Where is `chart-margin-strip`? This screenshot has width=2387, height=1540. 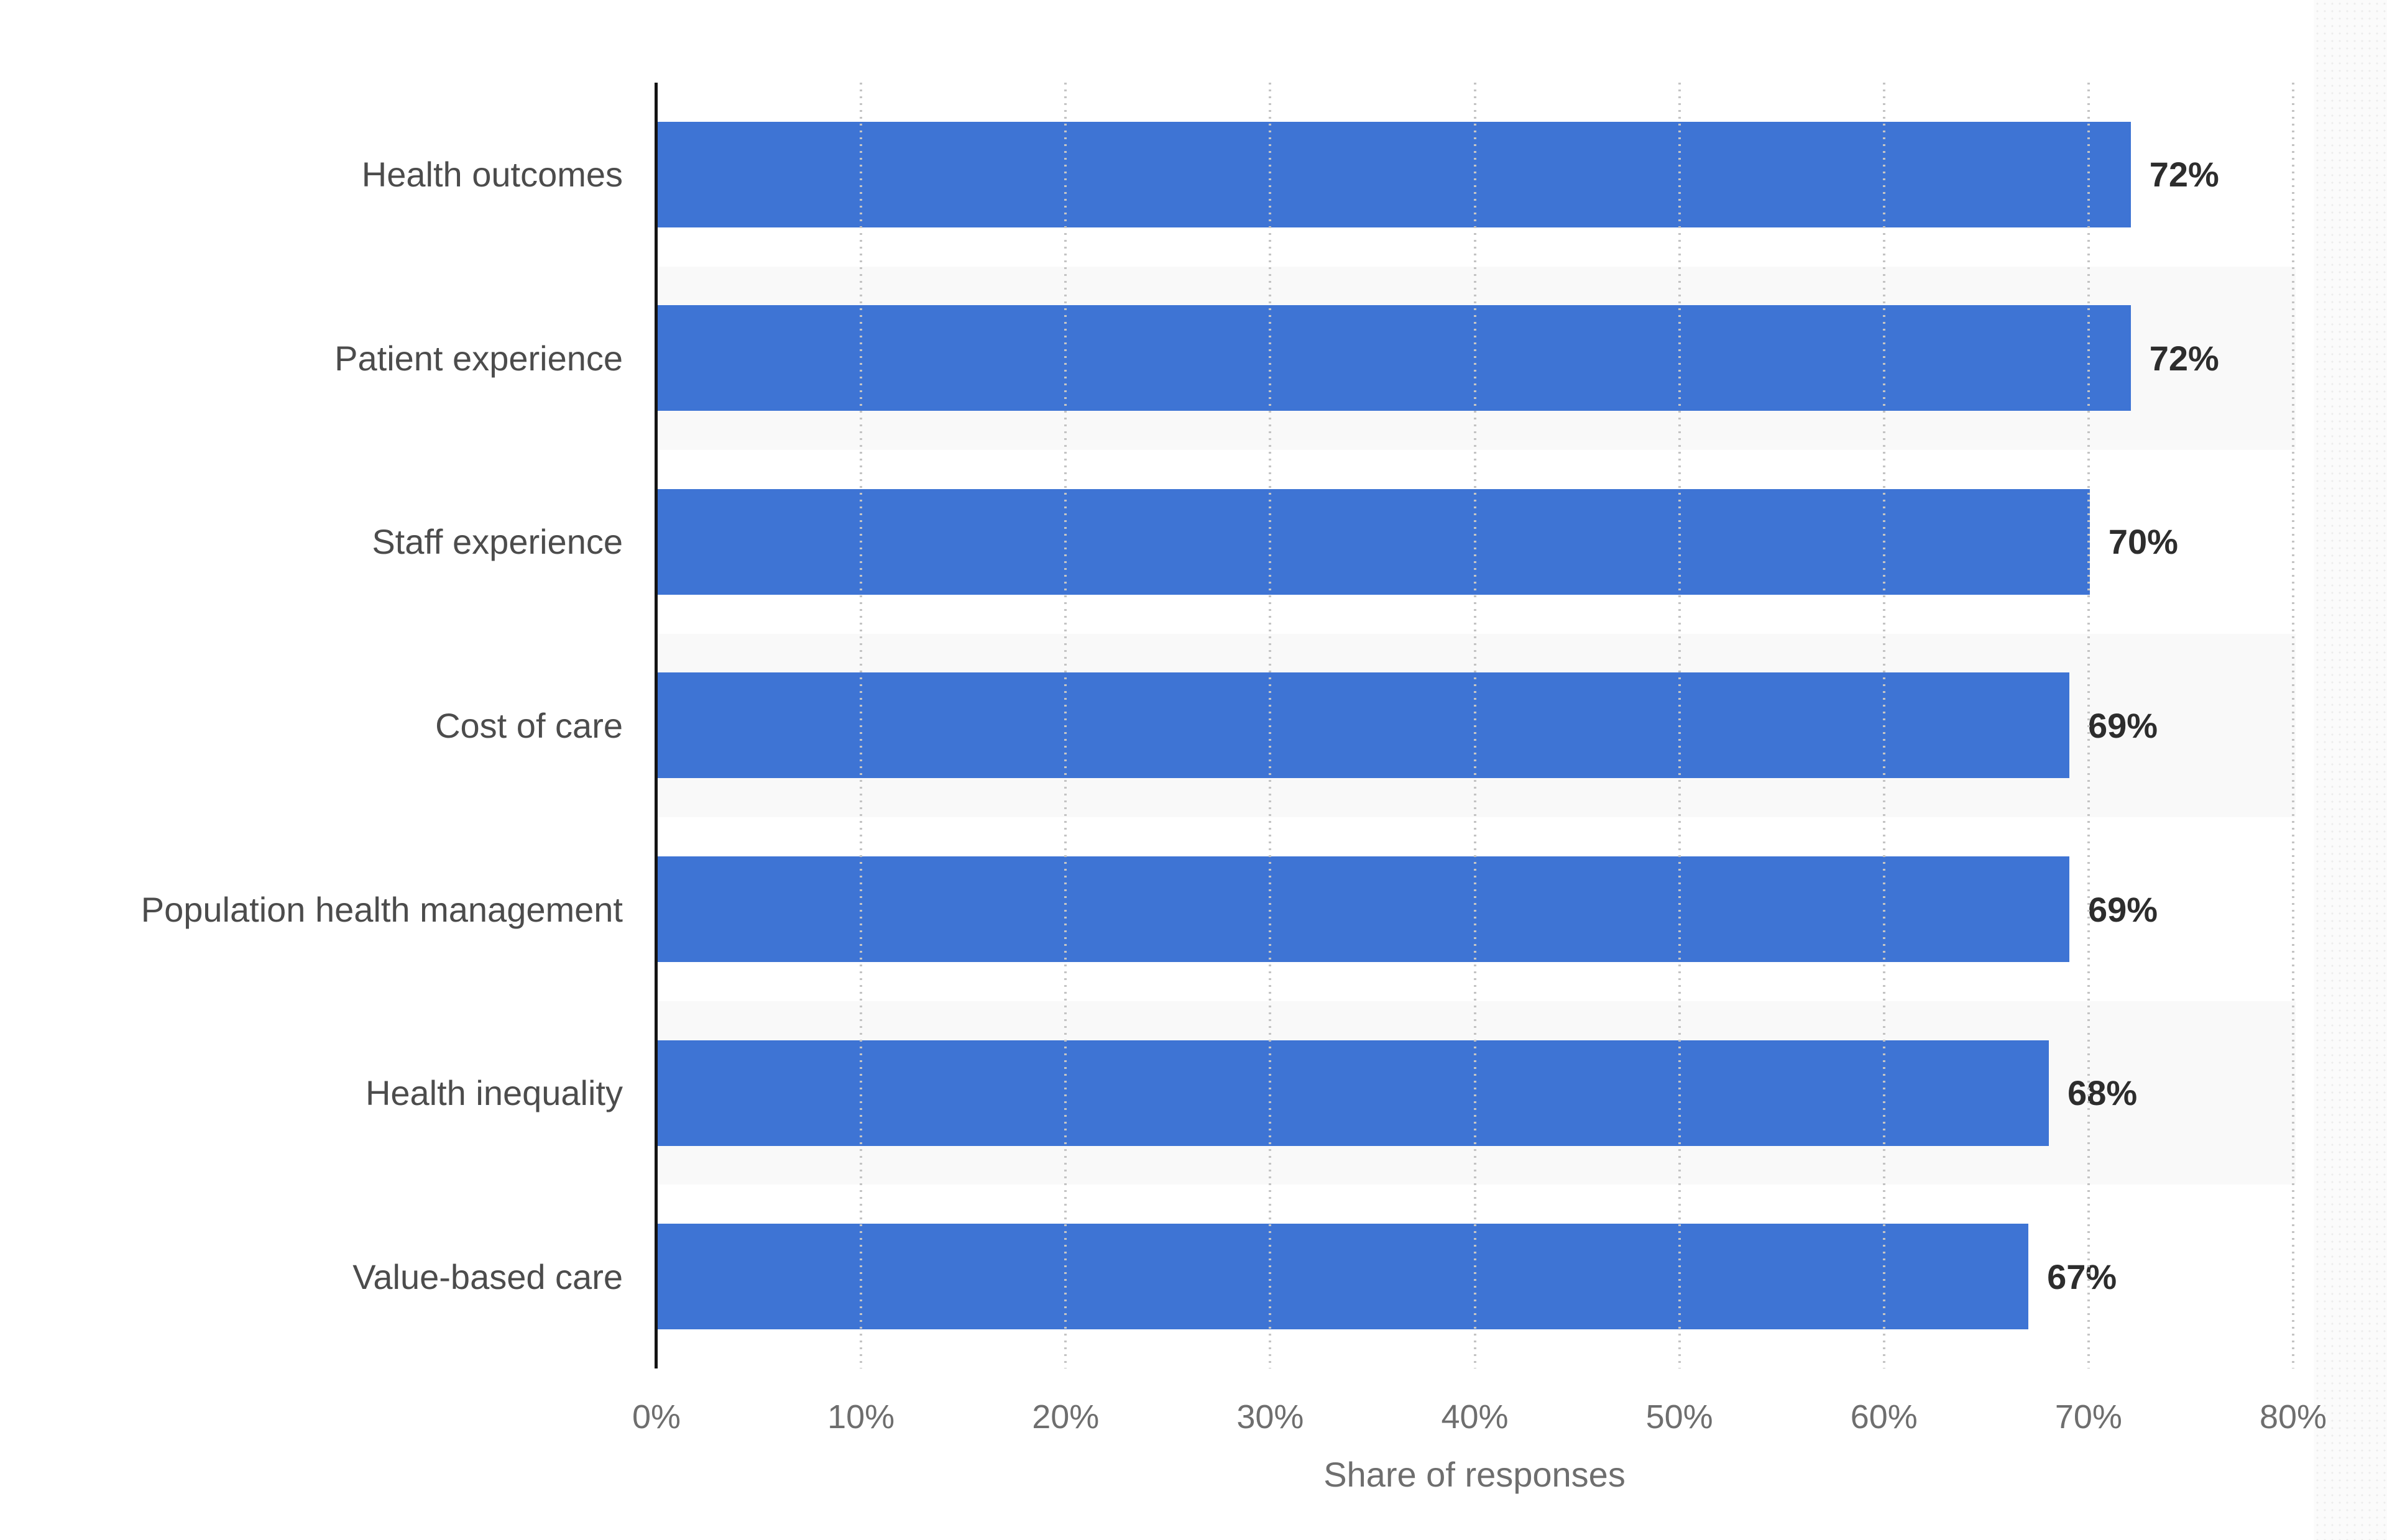 chart-margin-strip is located at coordinates (2350, 770).